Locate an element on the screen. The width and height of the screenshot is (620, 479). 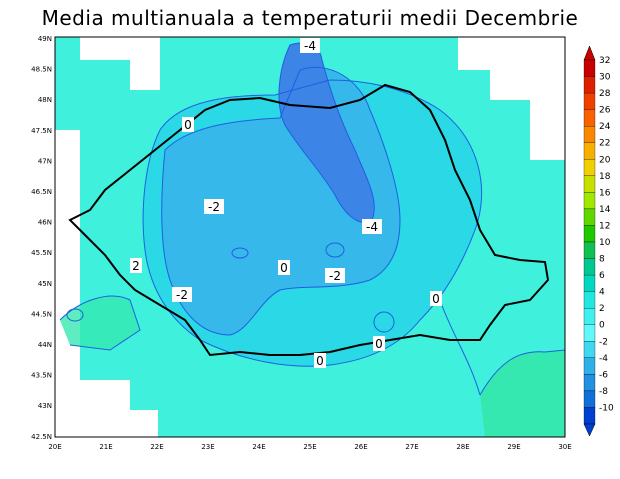
latitude-tick-label: 47.5N is located at coordinates (41, 131).